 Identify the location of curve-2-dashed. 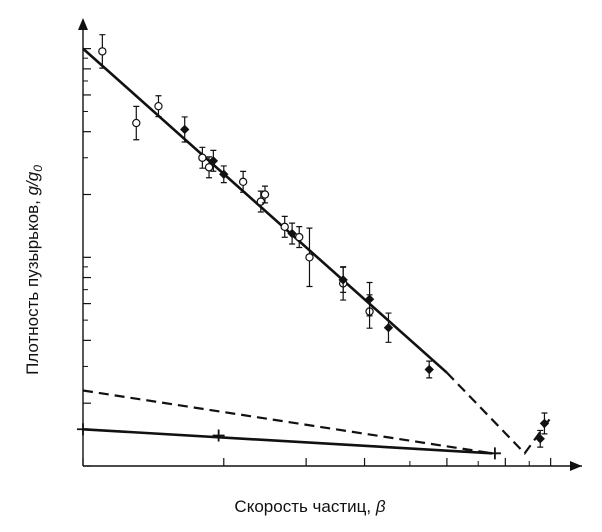
(287, 422).